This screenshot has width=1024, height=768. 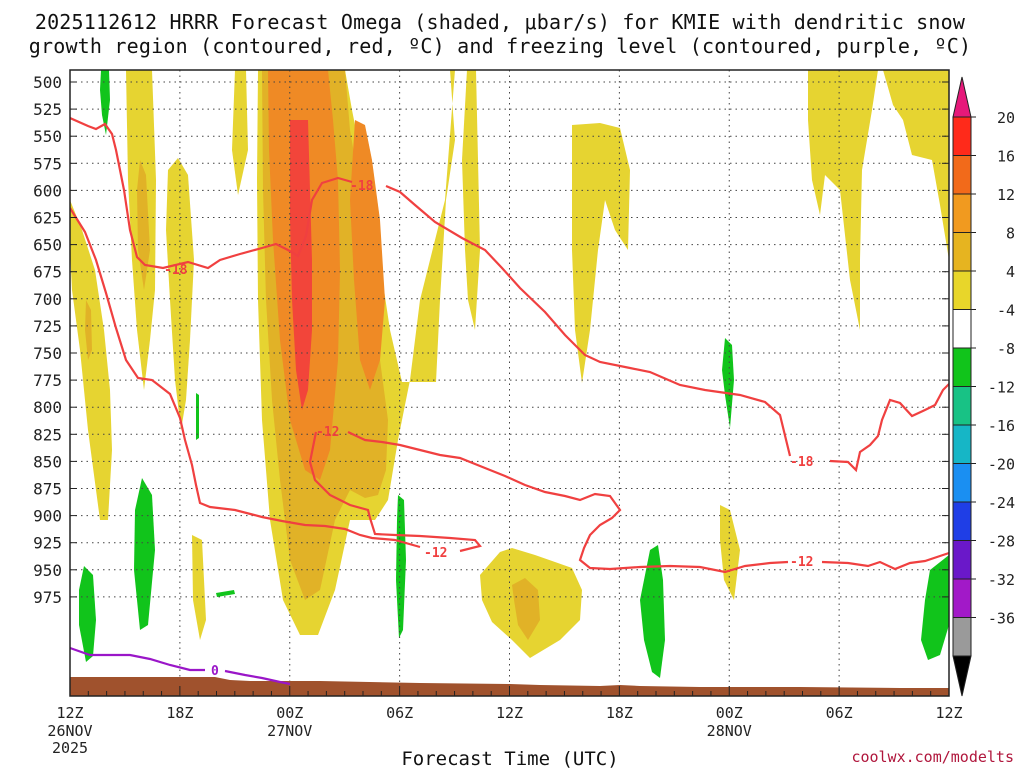 I want to click on y-tick-label: 525, so click(x=47, y=109).